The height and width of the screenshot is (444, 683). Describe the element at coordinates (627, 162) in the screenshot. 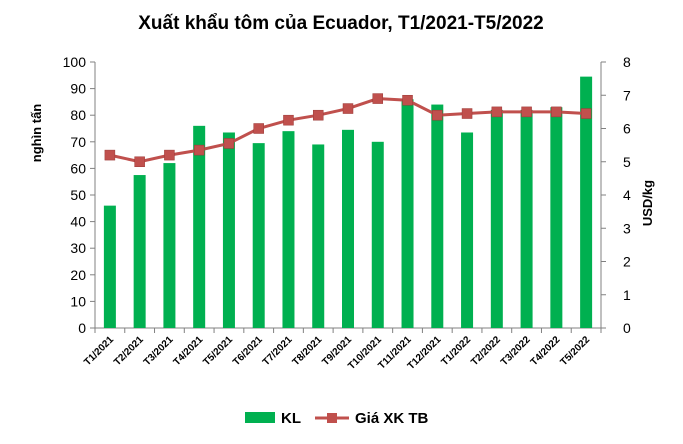

I see `y2-tick-label: 5` at that location.